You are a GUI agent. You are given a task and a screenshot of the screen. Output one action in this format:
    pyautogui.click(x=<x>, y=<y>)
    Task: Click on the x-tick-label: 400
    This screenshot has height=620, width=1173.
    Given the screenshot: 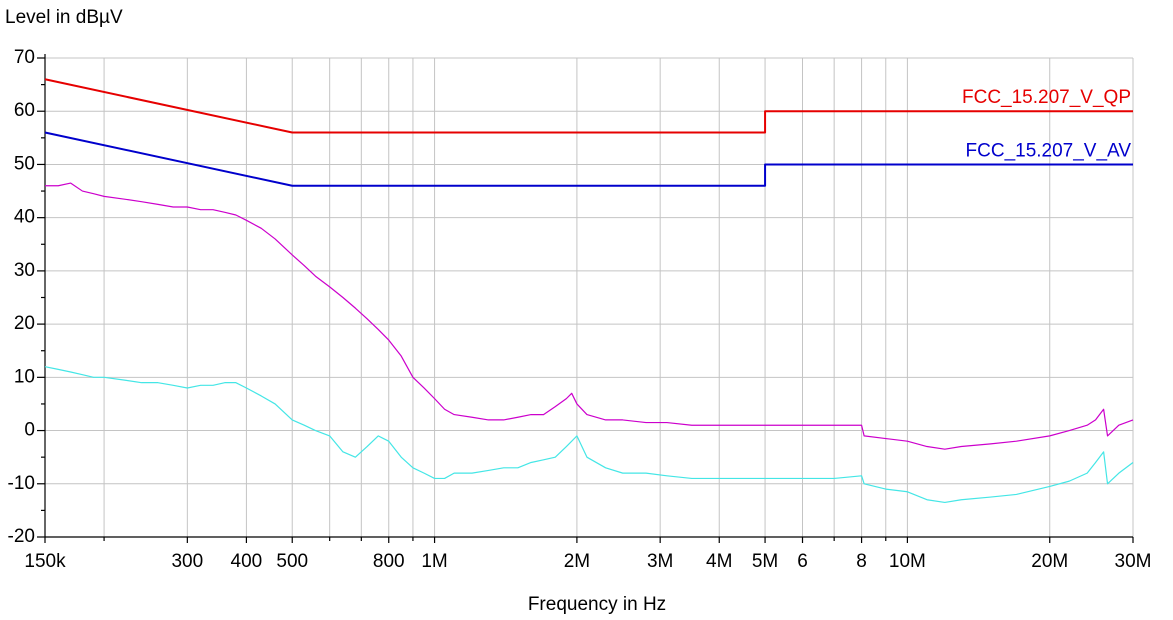 What is the action you would take?
    pyautogui.click(x=247, y=561)
    